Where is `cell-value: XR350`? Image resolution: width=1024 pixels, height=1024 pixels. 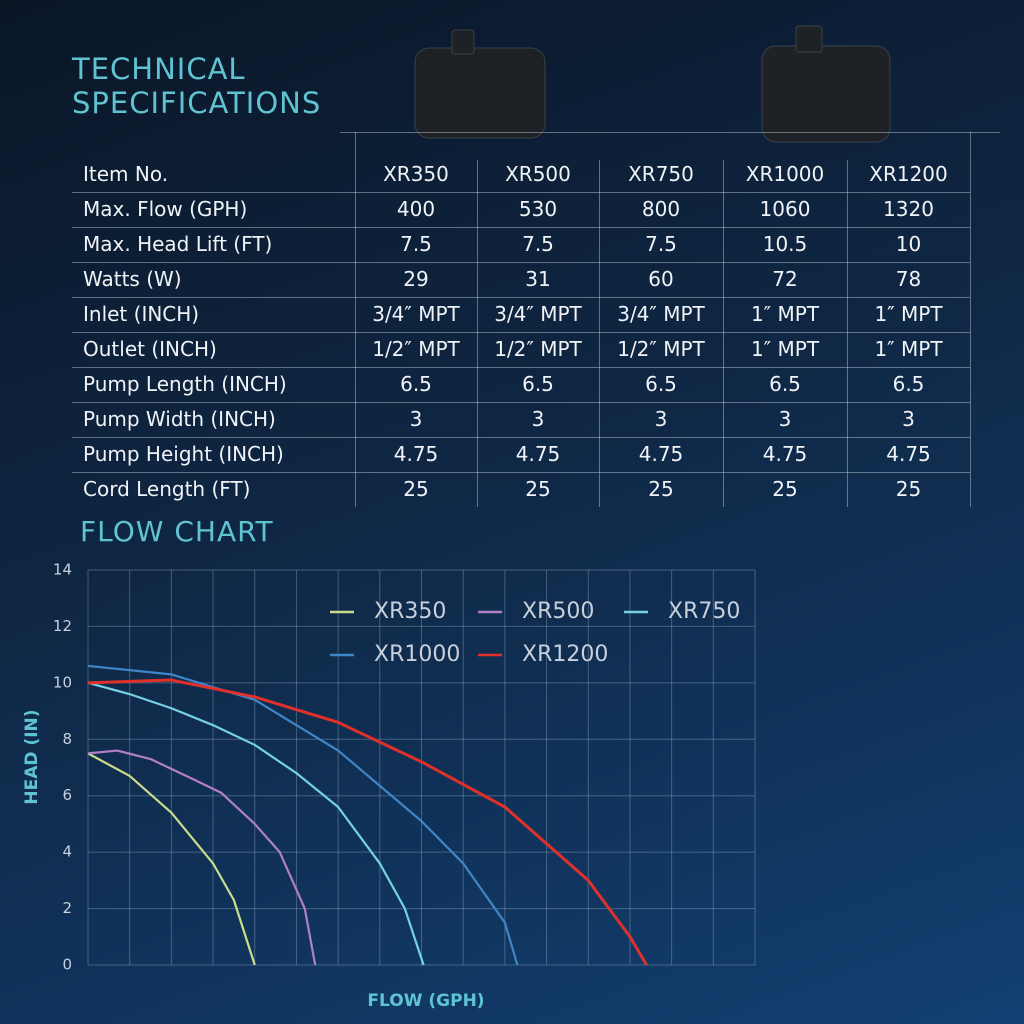
cell-value: XR350 is located at coordinates (416, 174).